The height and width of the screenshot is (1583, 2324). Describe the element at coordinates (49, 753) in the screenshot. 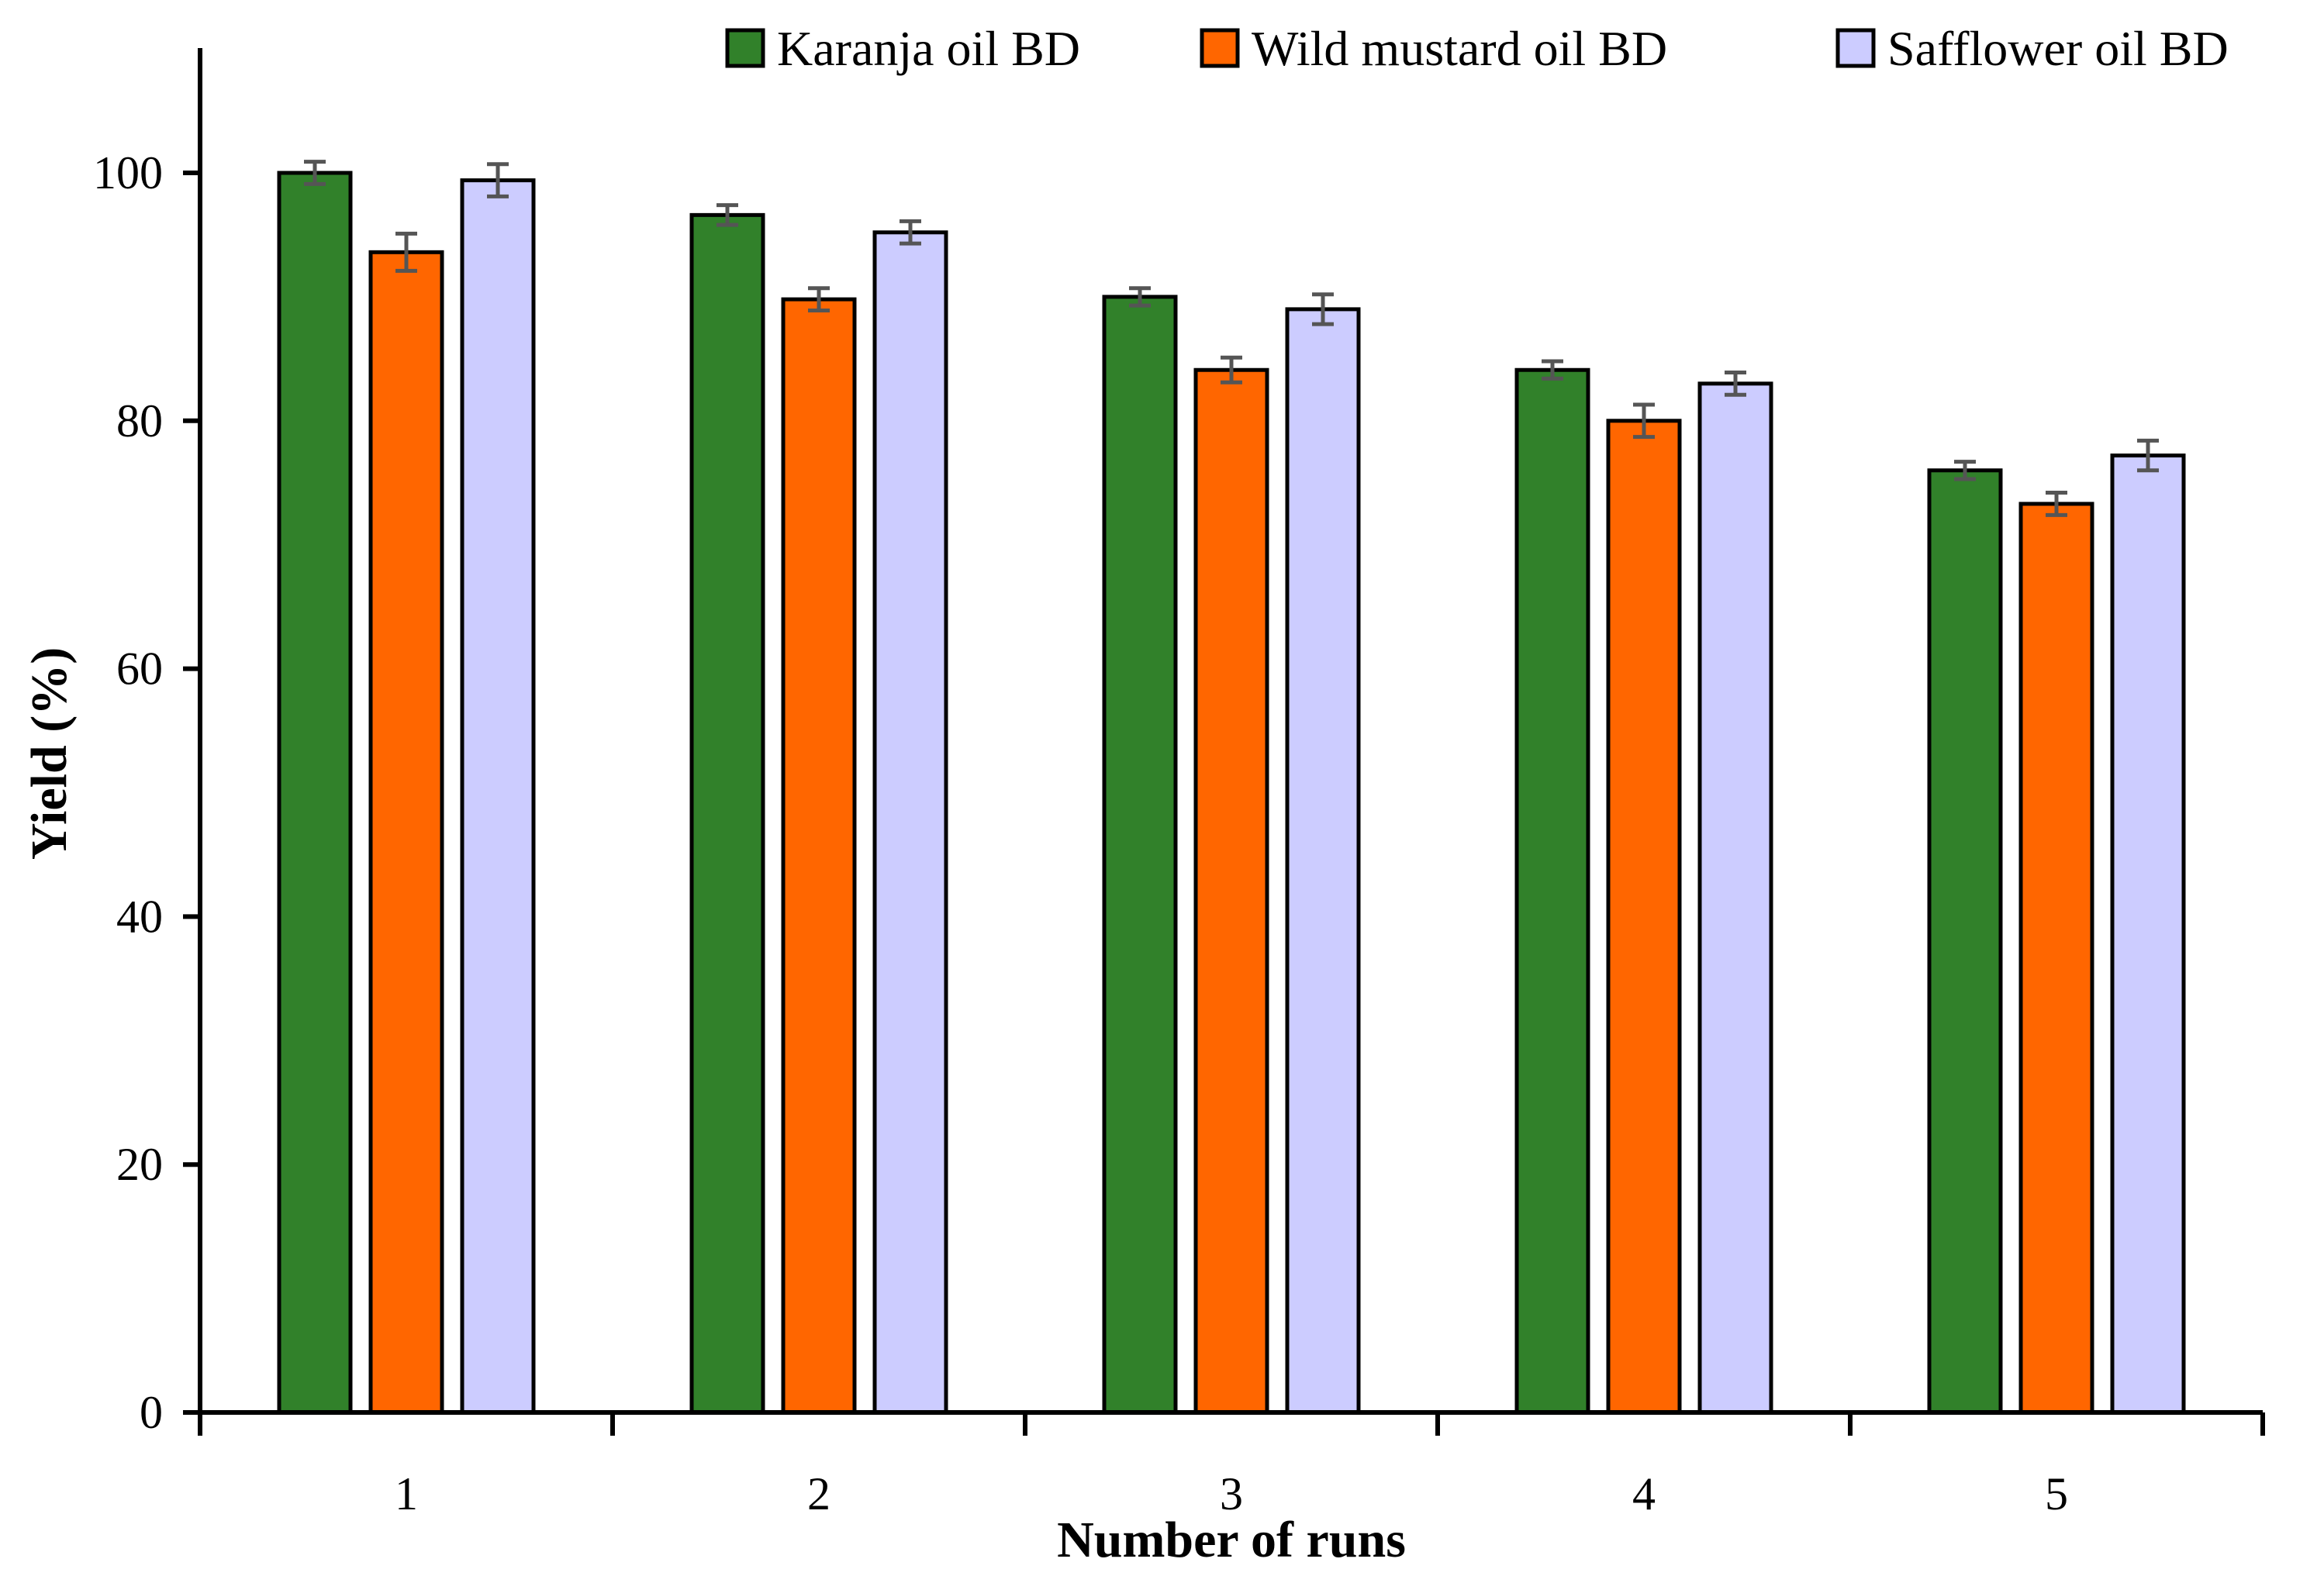

I see `y-axis-title: Yield (%)` at that location.